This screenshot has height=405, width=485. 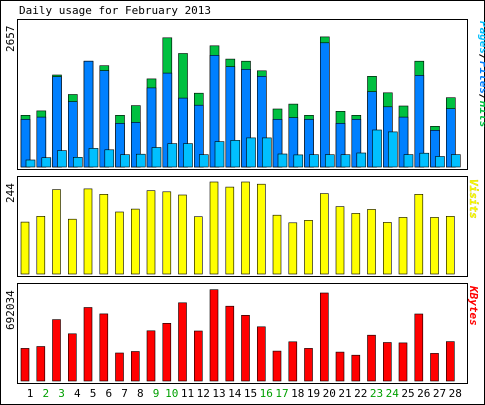 What do you see at coordinates (481, 57) in the screenshot?
I see `legend-sep-1: /` at bounding box center [481, 57].